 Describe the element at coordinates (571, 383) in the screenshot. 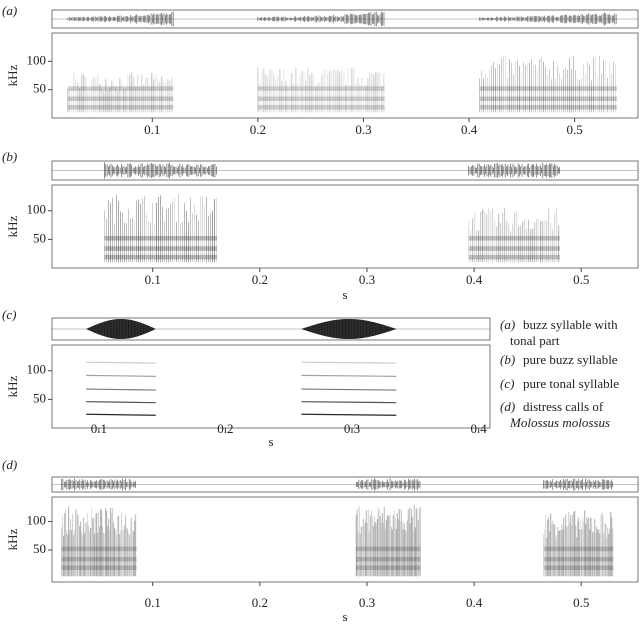

I see `legend-text: pure tonal syllable` at that location.